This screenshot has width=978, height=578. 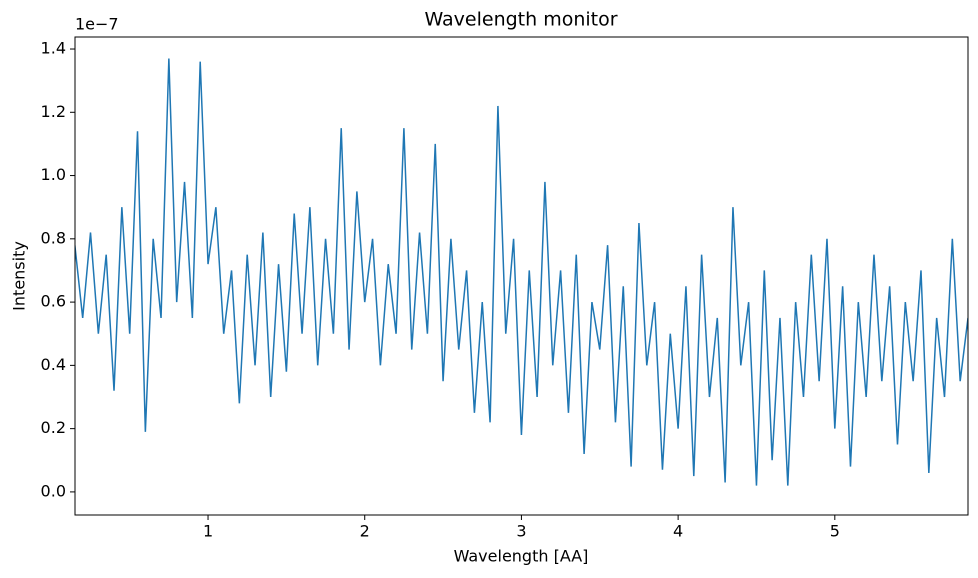 What do you see at coordinates (53, 111) in the screenshot?
I see `y-tick-label: 1.2` at bounding box center [53, 111].